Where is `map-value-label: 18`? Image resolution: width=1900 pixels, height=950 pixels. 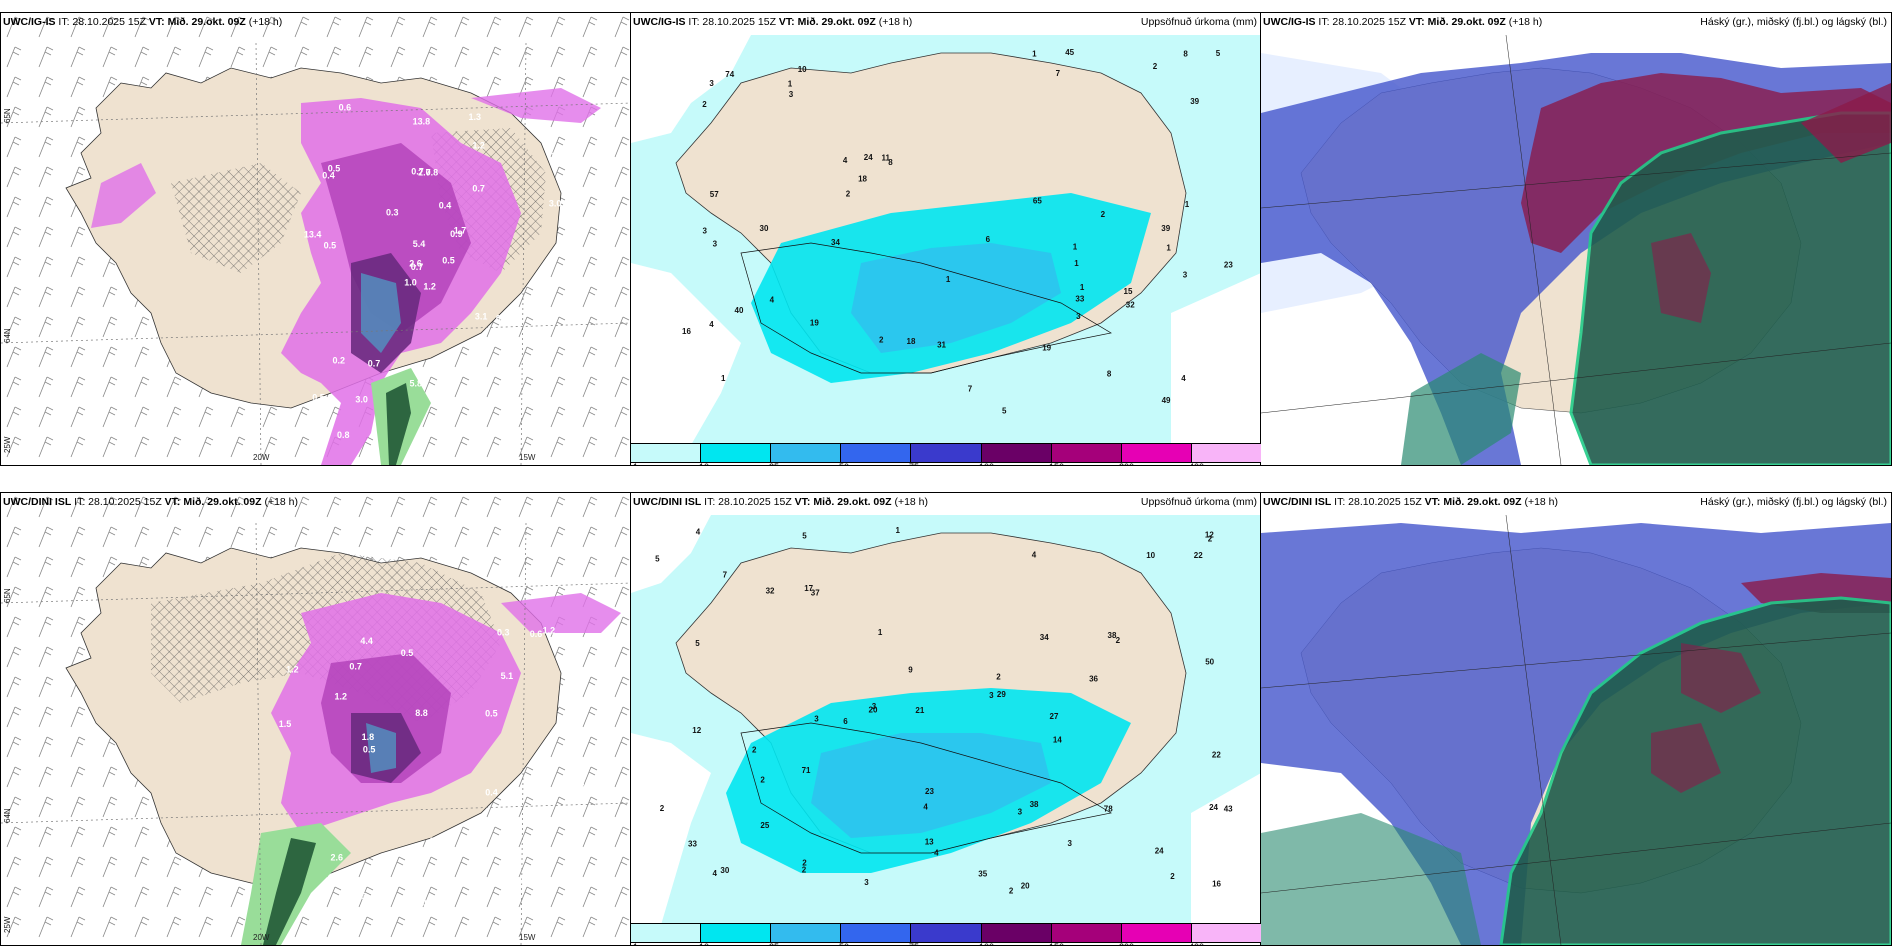
map-value-label: 18 is located at coordinates (911, 341).